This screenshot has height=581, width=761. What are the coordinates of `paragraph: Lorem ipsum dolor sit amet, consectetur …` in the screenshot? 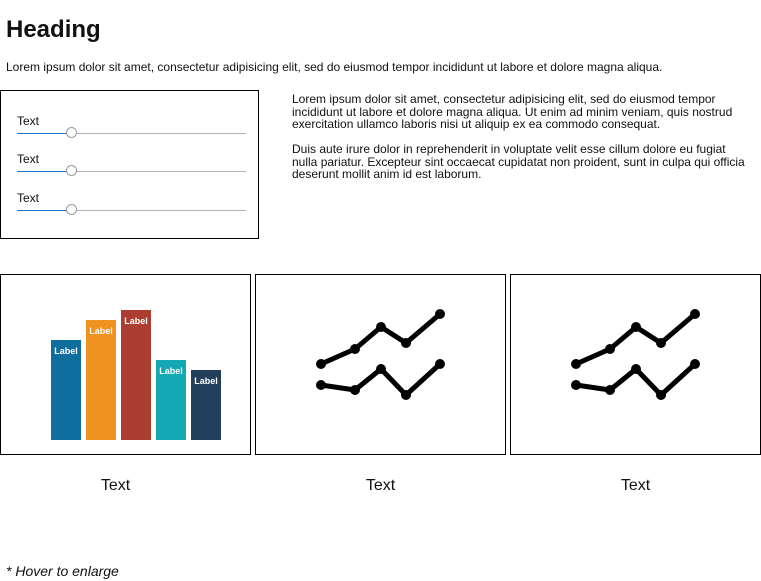 It's located at (512, 111).